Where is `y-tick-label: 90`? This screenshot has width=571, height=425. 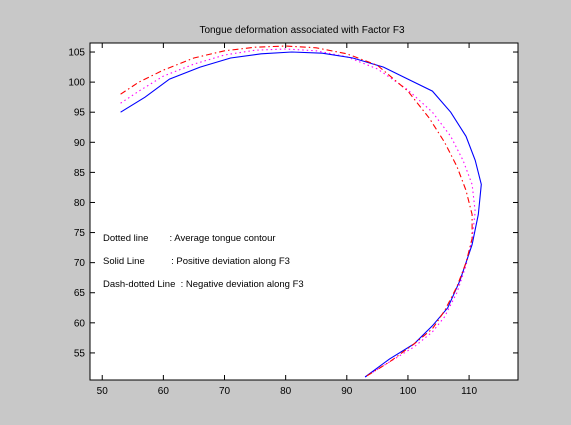
y-tick-label: 90 is located at coordinates (80, 143).